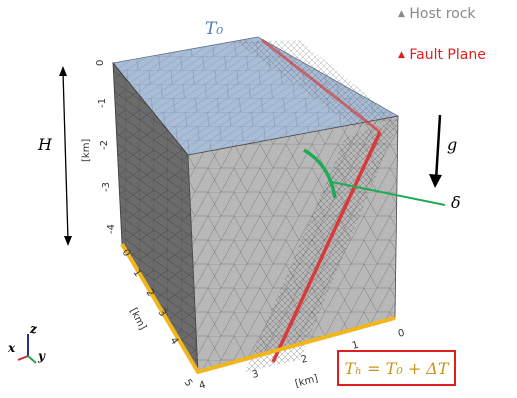 Image resolution: width=517 pixels, height=398 pixels. Describe the element at coordinates (111, 229) in the screenshot. I see `vertical-tick: -4` at that location.